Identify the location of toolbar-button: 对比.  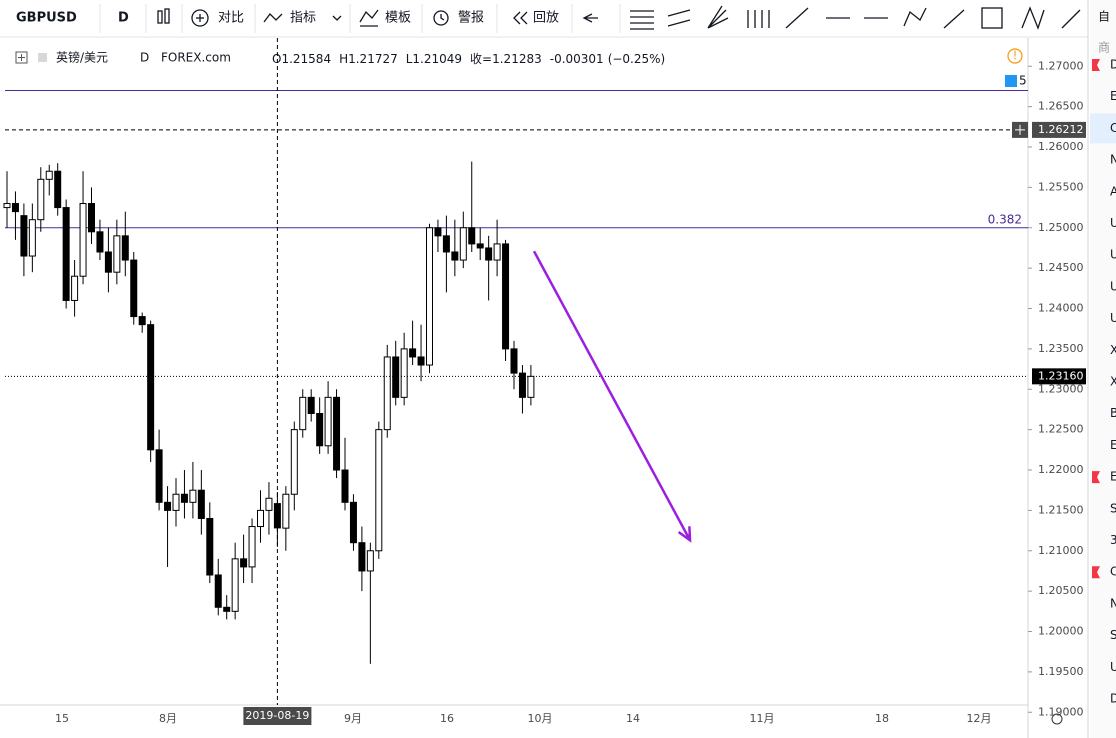
(231, 18).